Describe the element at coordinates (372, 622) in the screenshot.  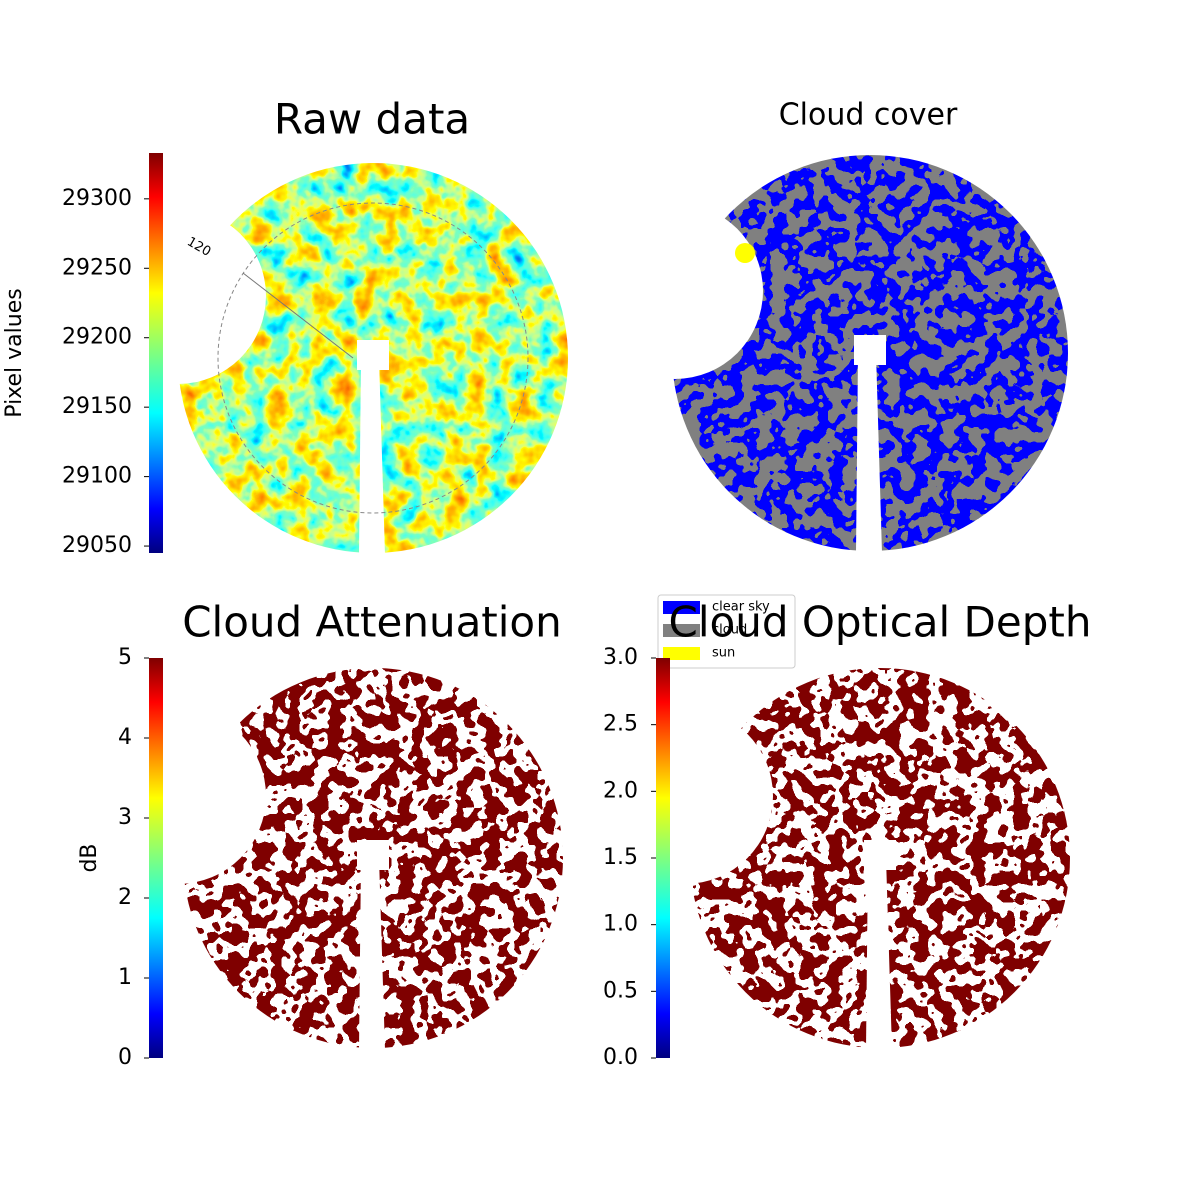
I see `chart-title: Cloud Attenuation` at that location.